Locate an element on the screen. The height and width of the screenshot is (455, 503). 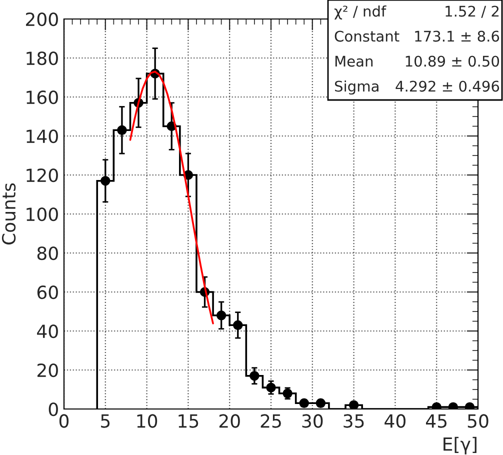
x-tick-label: 15 is located at coordinates (188, 421).